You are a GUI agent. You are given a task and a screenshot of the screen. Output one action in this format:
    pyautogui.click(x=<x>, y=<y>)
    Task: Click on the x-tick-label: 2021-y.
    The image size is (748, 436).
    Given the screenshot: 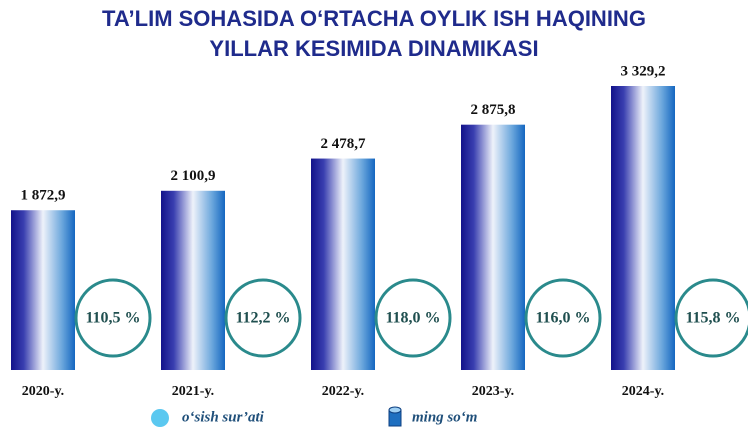 What is the action you would take?
    pyautogui.click(x=193, y=391)
    